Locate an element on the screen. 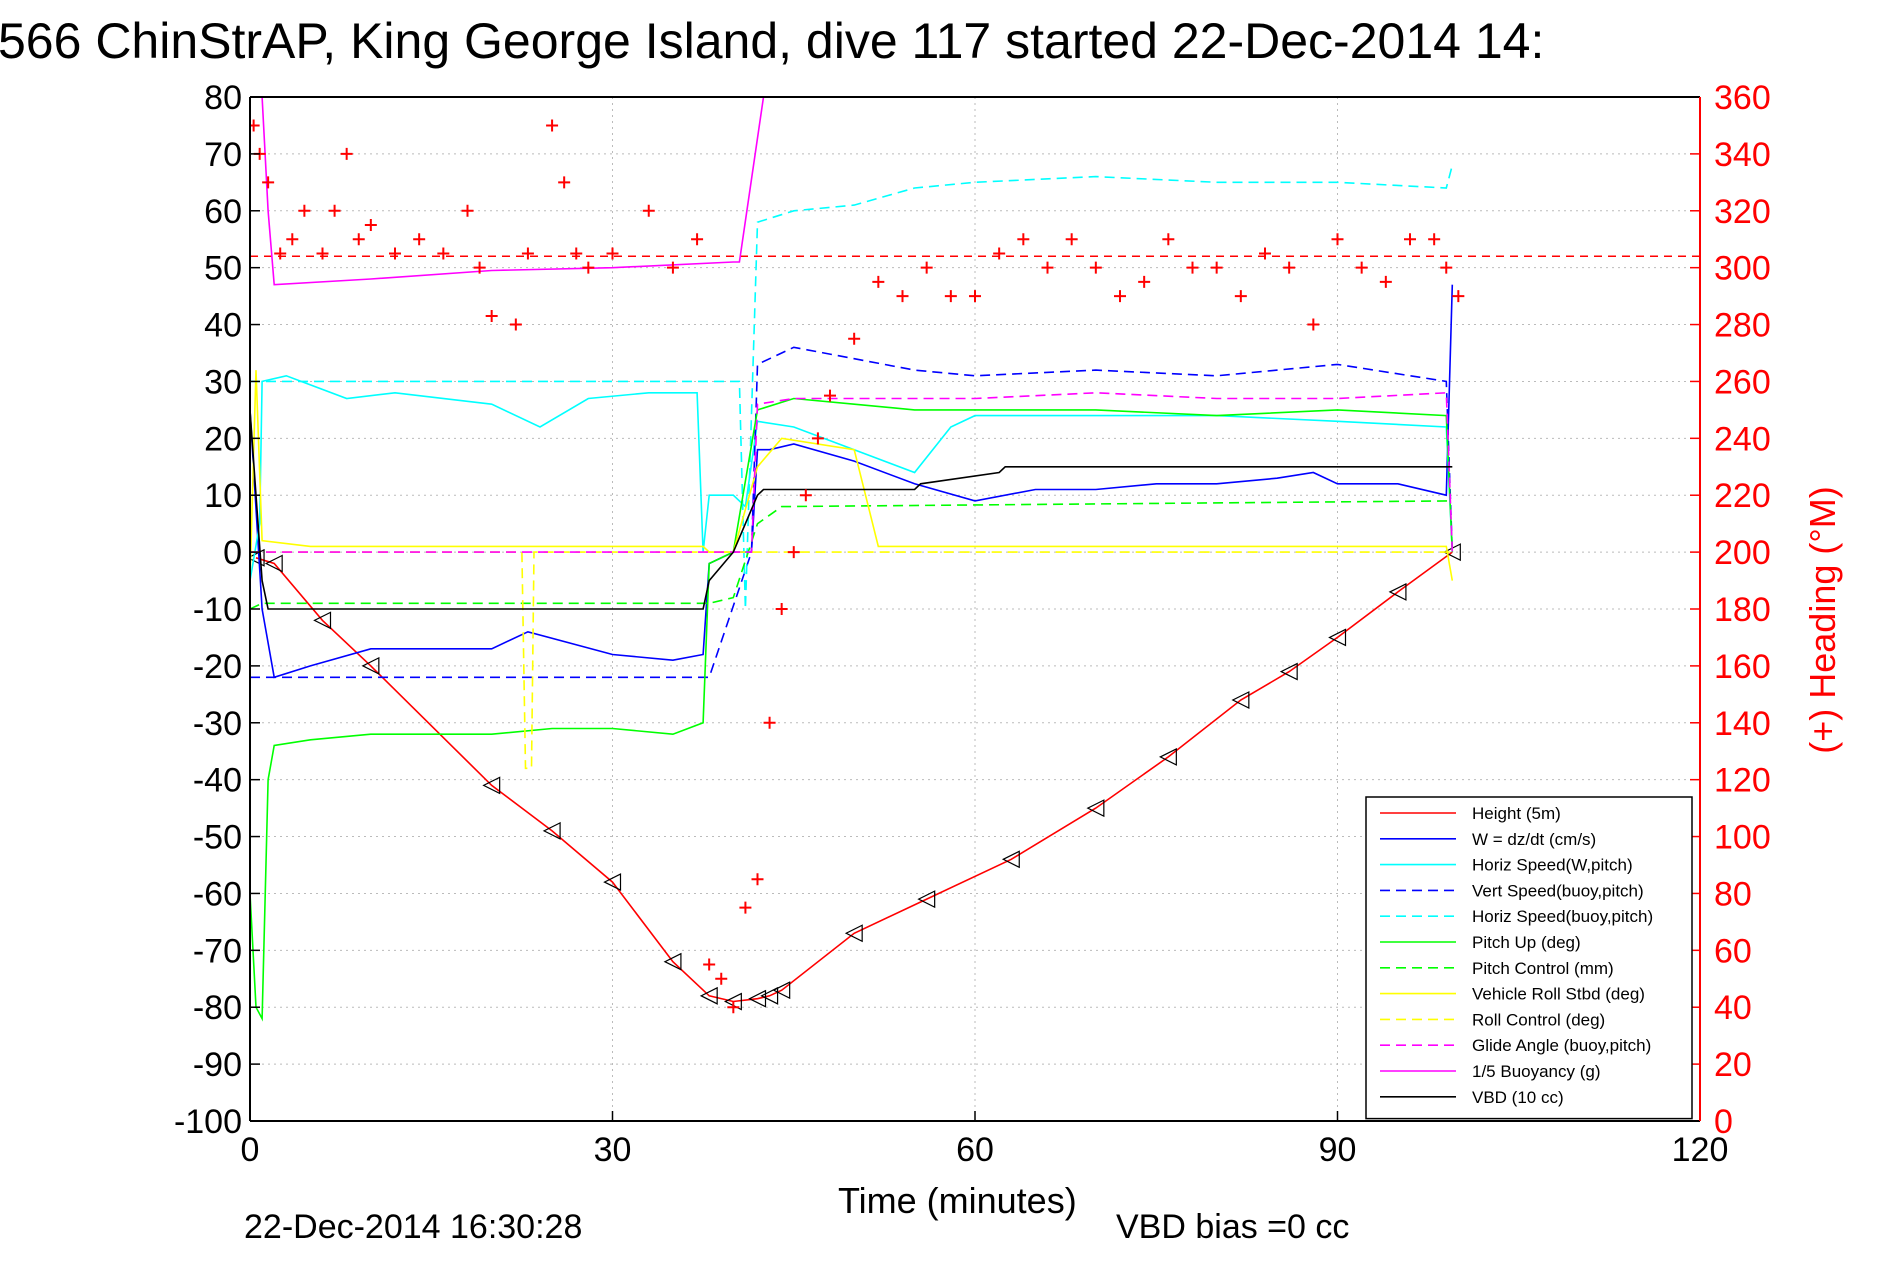  y2-tick-label: 0 is located at coordinates (1723, 1122).